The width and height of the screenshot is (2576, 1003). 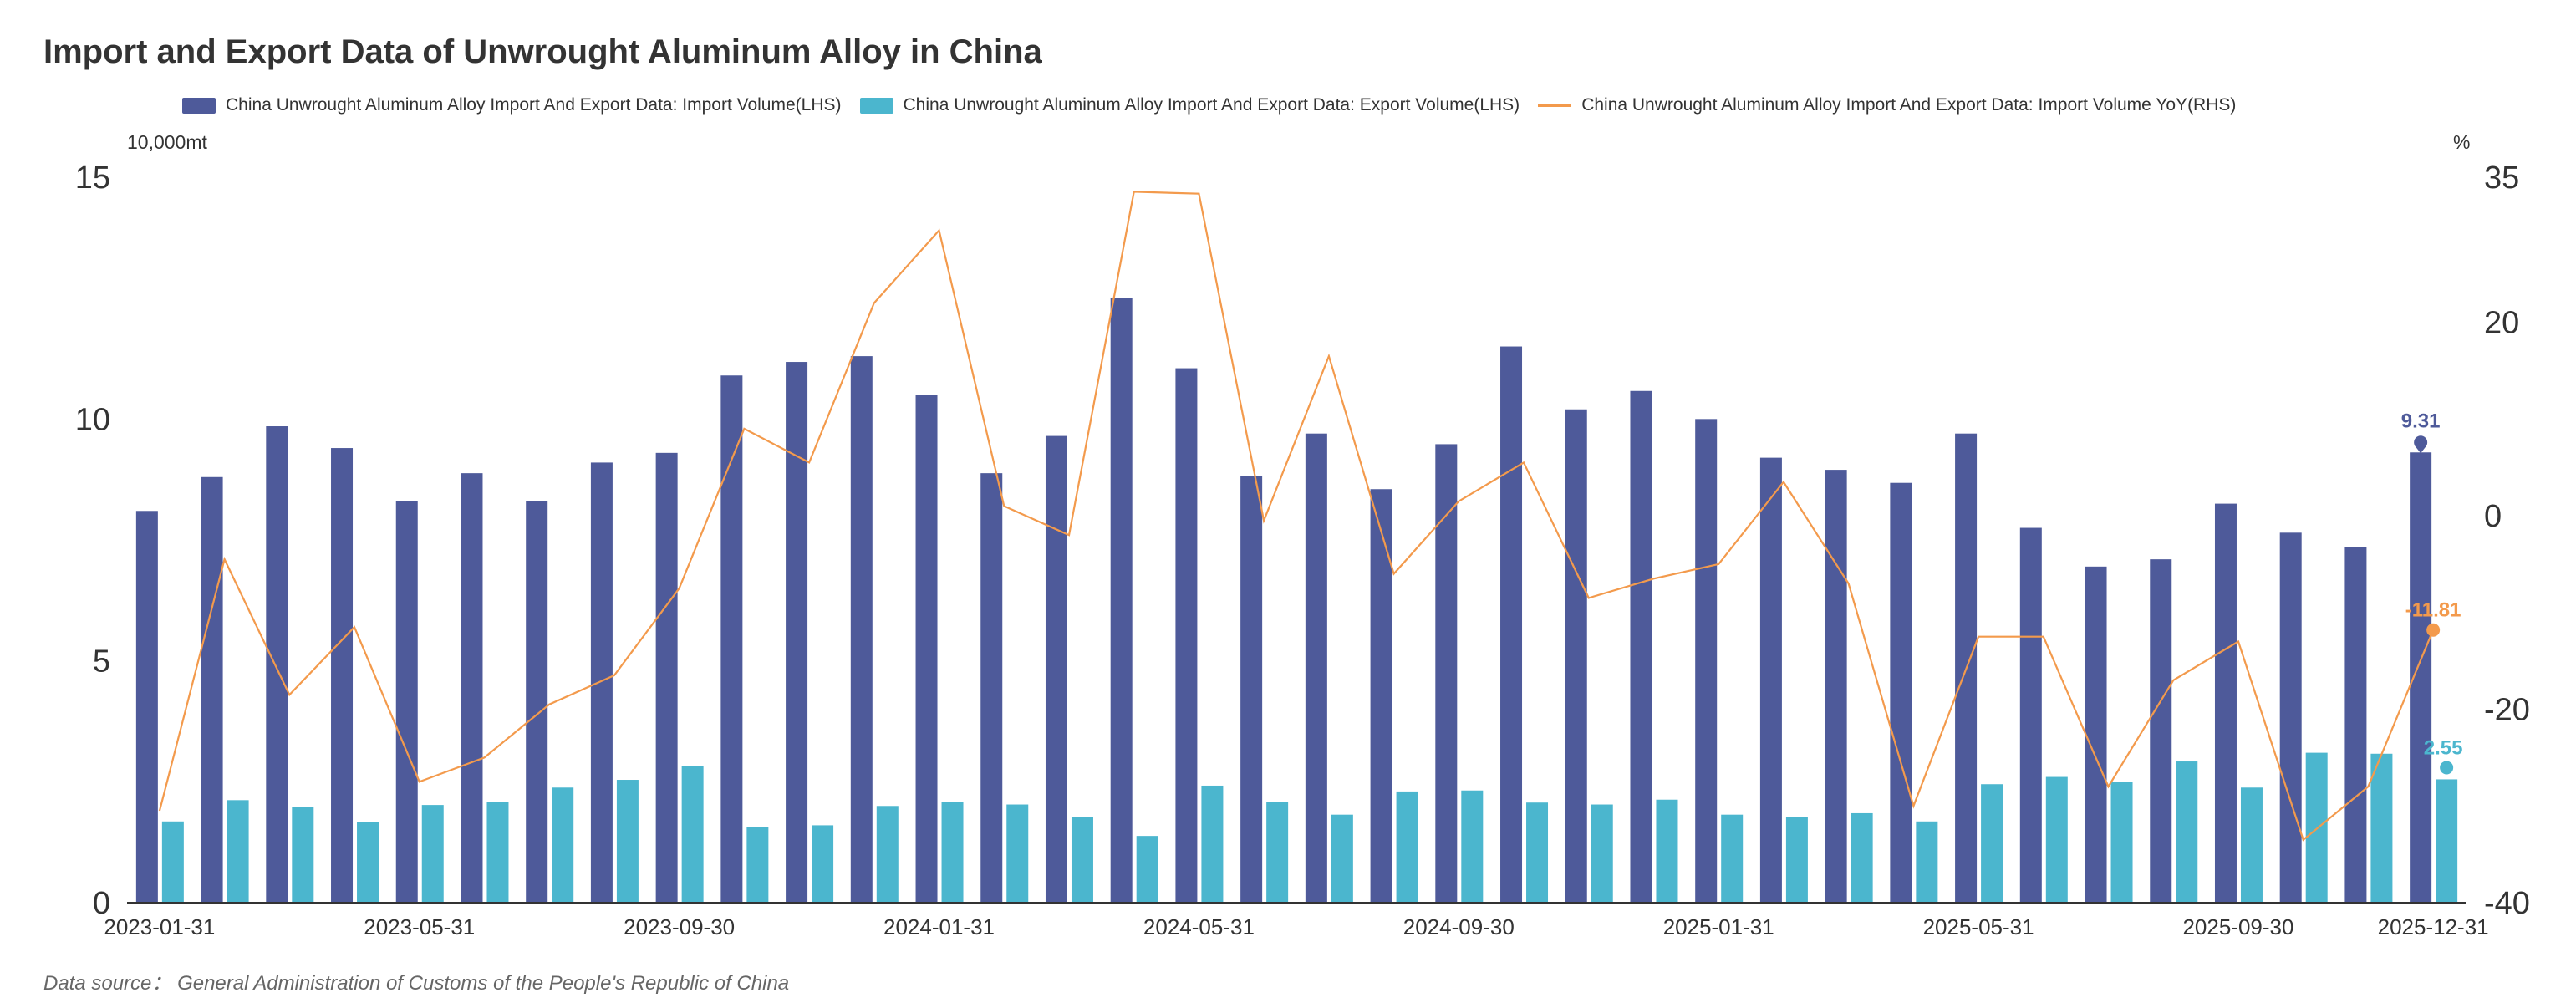 What do you see at coordinates (2237, 927) in the screenshot?
I see `x-tick-label: 2025-09-30` at bounding box center [2237, 927].